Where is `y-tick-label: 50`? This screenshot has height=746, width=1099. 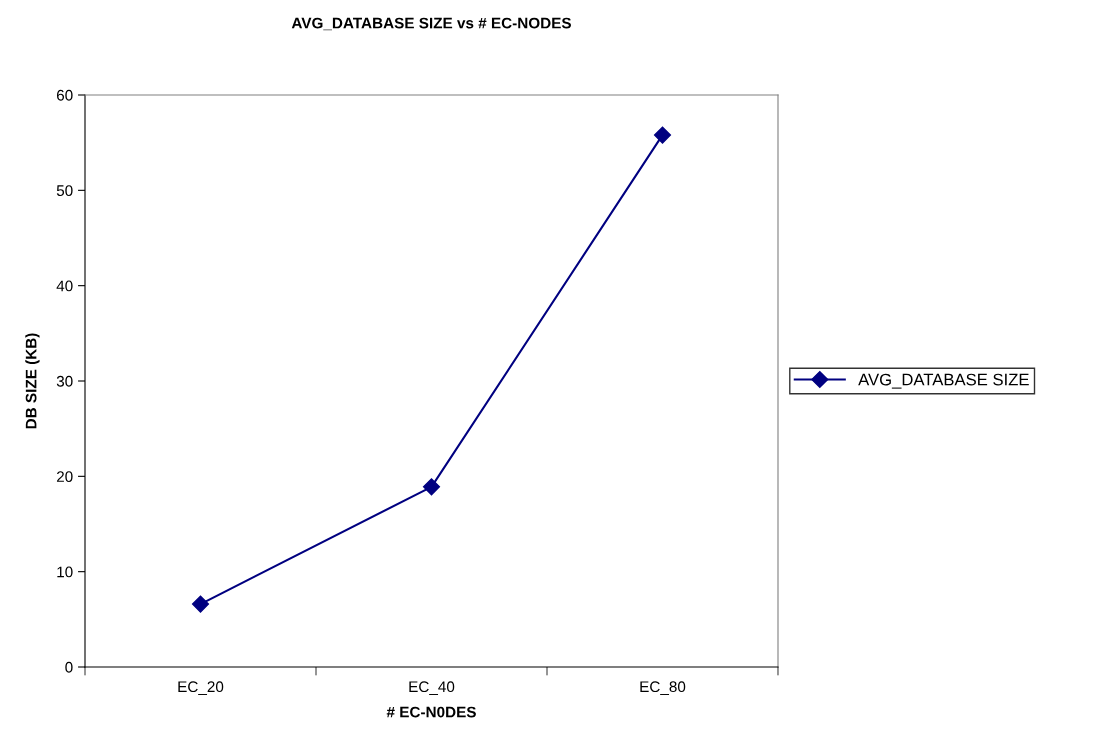 y-tick-label: 50 is located at coordinates (64, 191).